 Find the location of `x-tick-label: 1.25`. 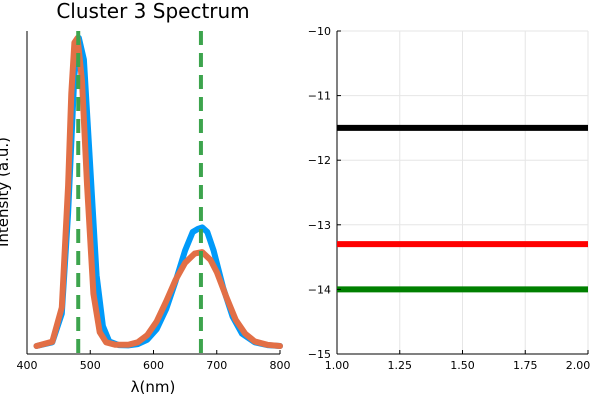

x-tick-label: 1.25 is located at coordinates (400, 365).